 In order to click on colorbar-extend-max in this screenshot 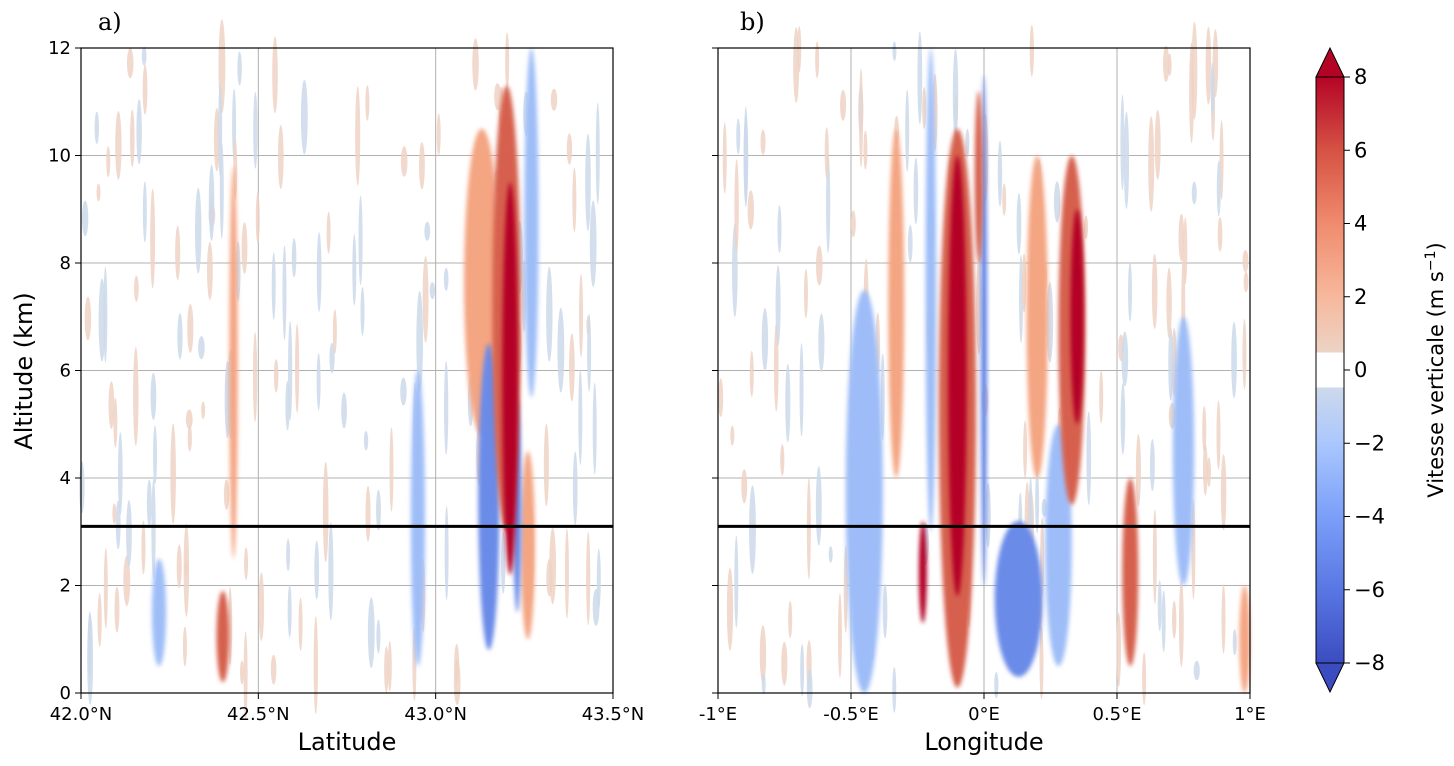, I will do `click(1330, 62)`.